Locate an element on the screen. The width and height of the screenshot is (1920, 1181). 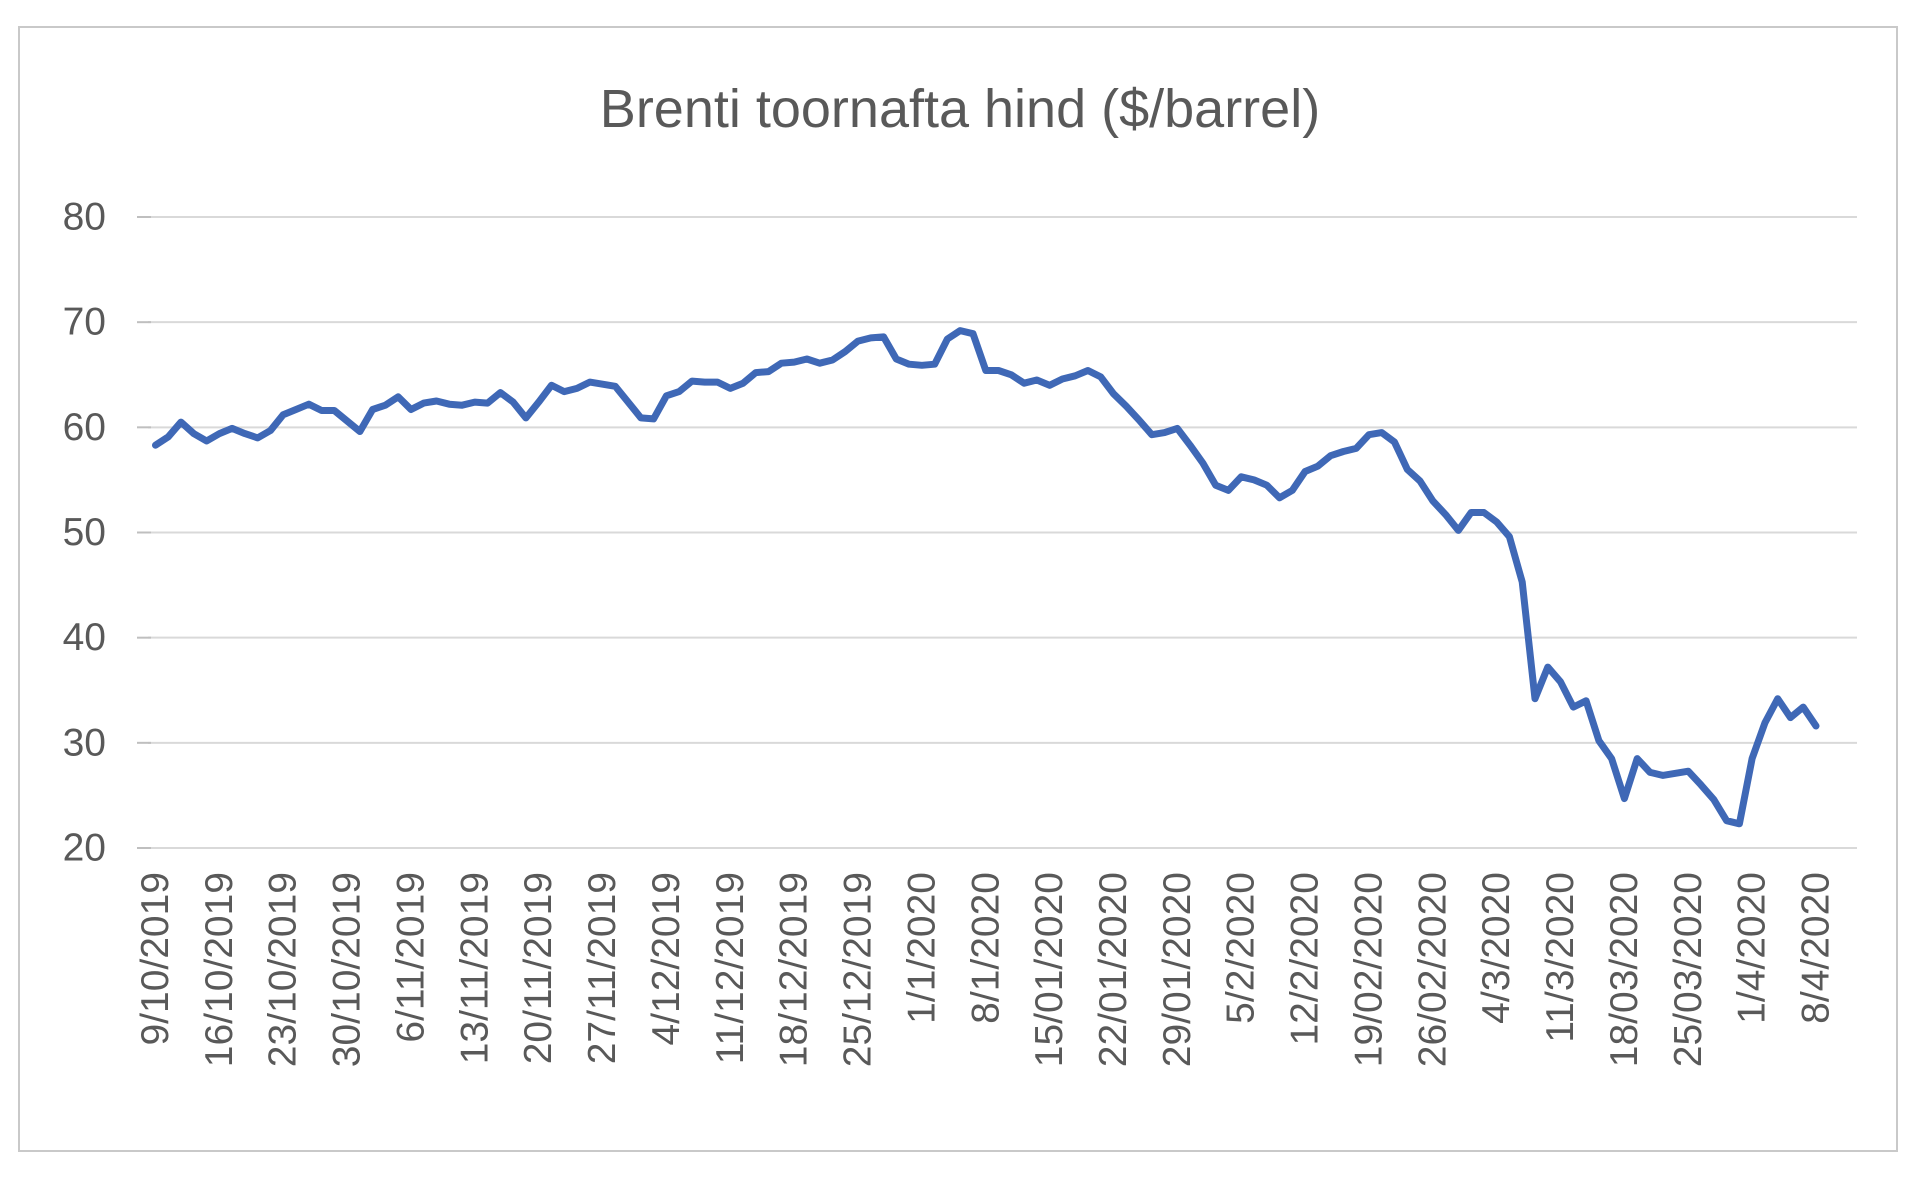
x-tick-label: 8/1/2020 is located at coordinates (985, 948).